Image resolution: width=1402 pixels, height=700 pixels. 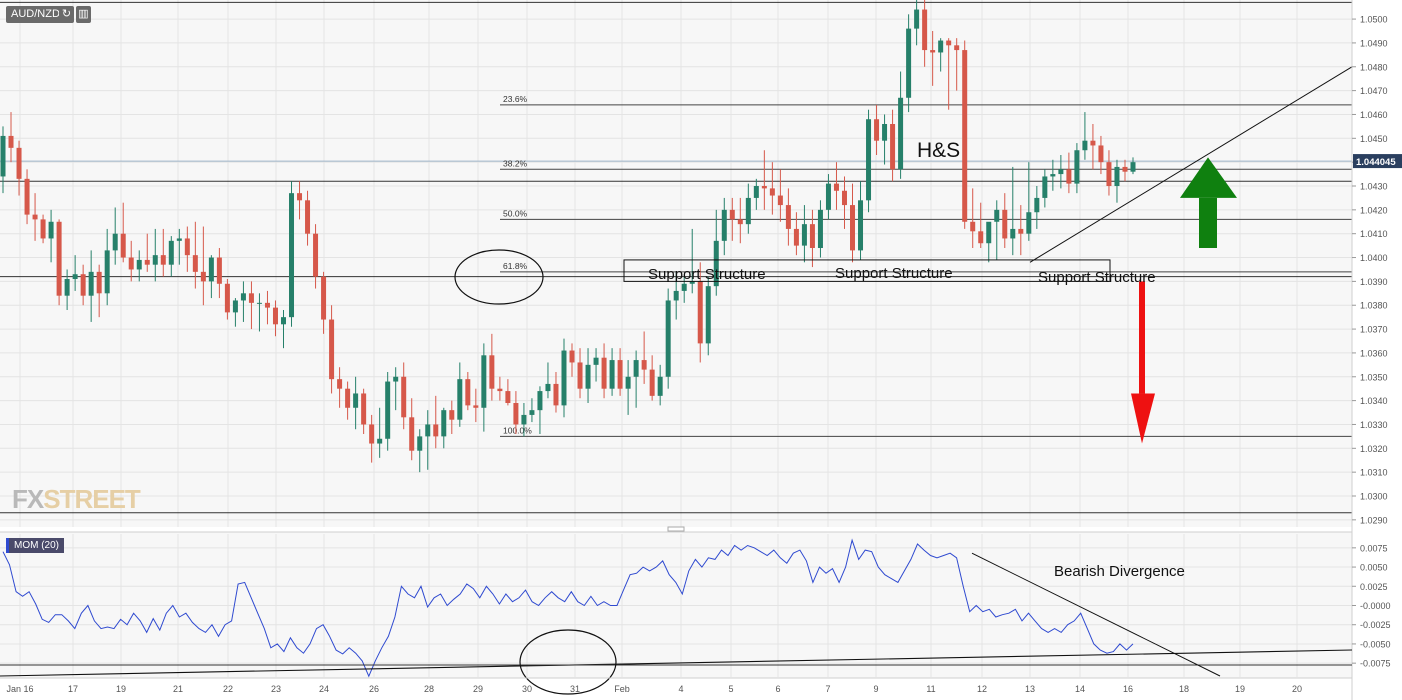 I want to click on down-arrow-shaft, so click(x=1142, y=337).